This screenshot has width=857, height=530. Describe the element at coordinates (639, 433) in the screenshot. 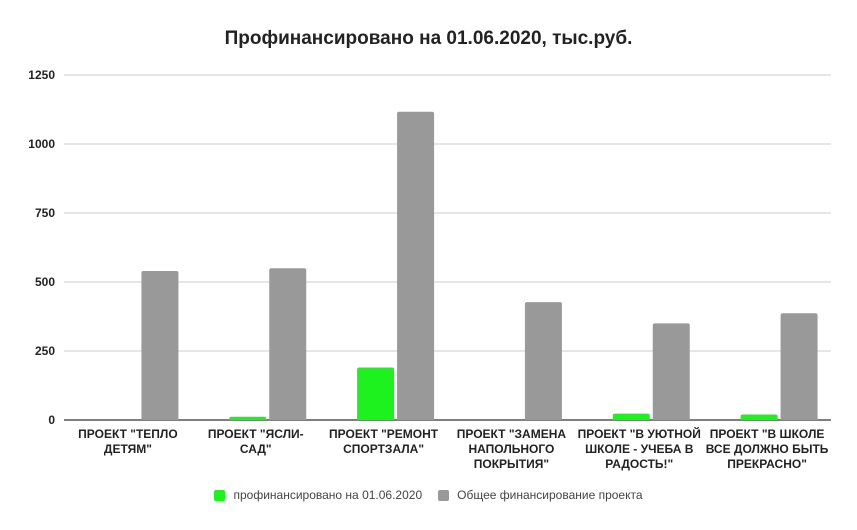

I see `x-category-label: ПРОЕКТ "В УЮТНОЙ` at that location.